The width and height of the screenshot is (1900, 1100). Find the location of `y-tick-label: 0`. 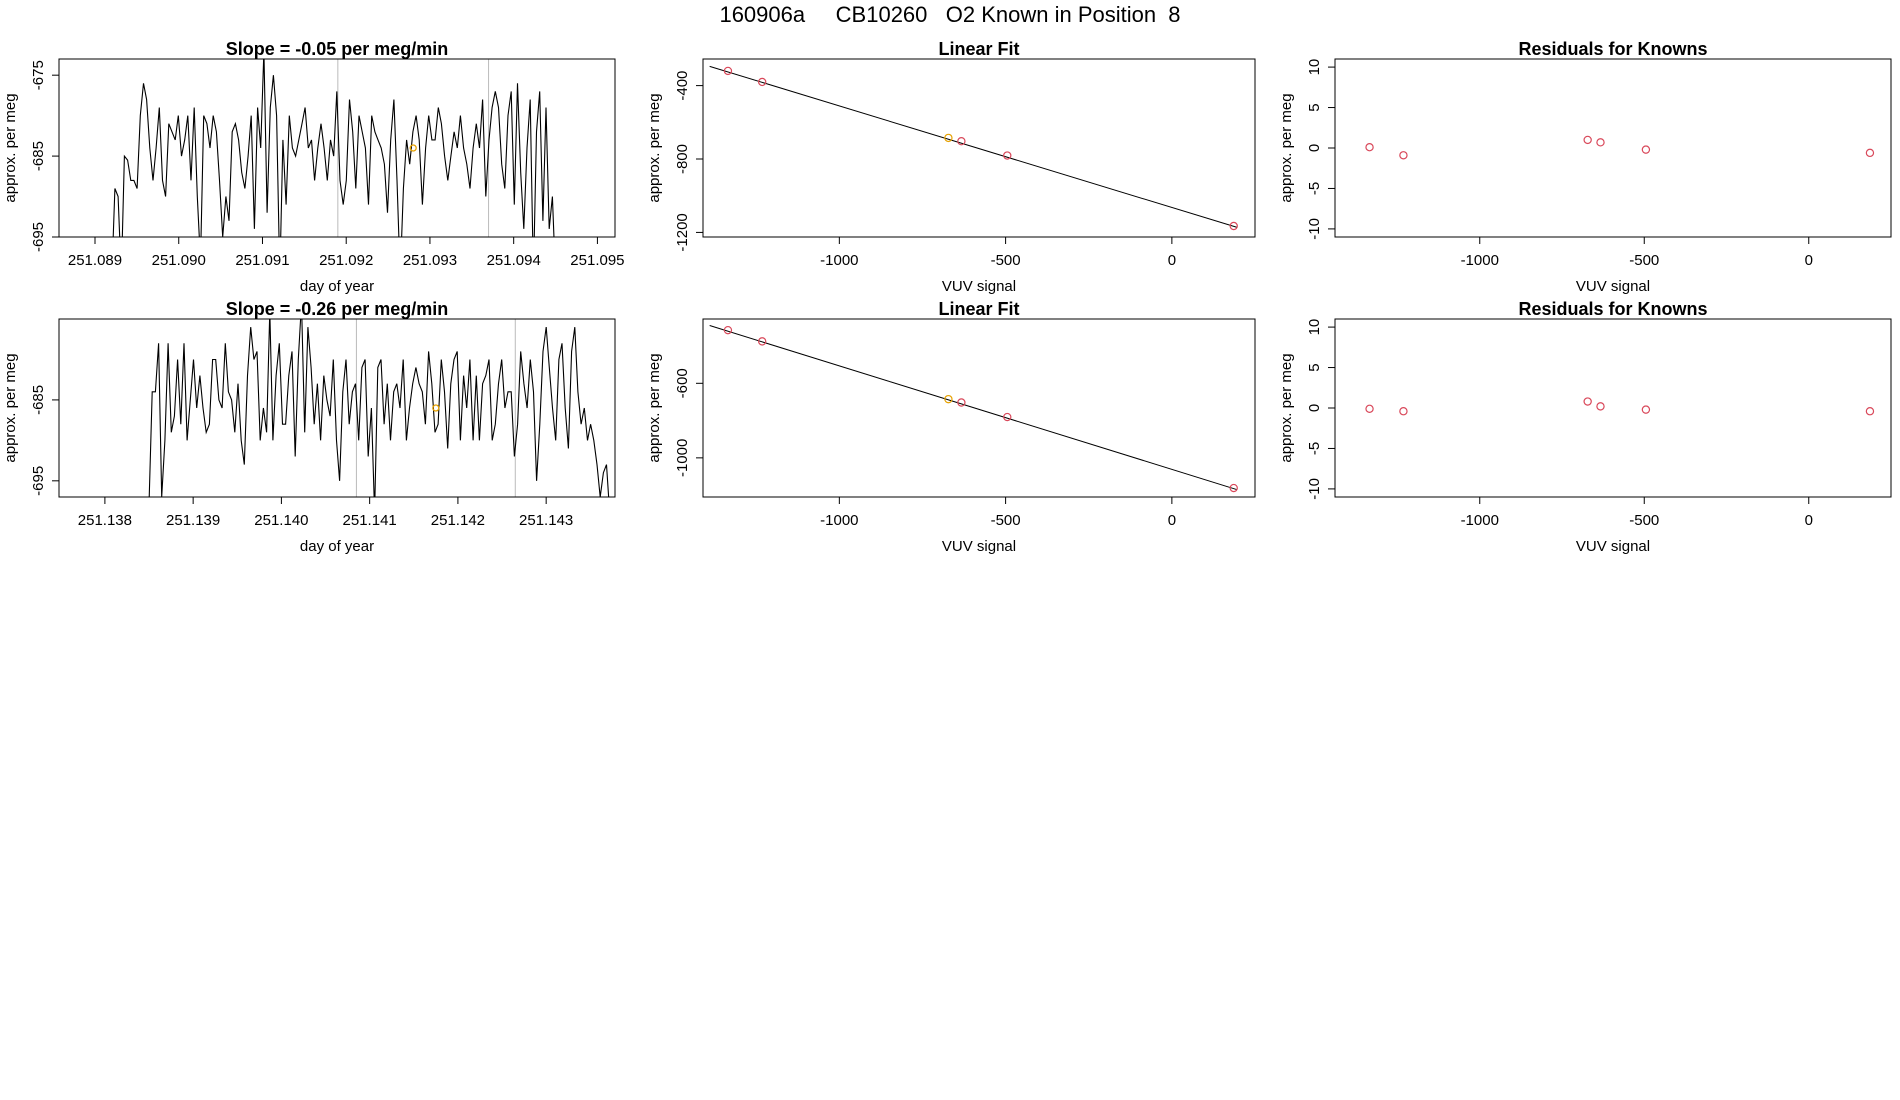

y-tick-label: 0 is located at coordinates (1314, 148).